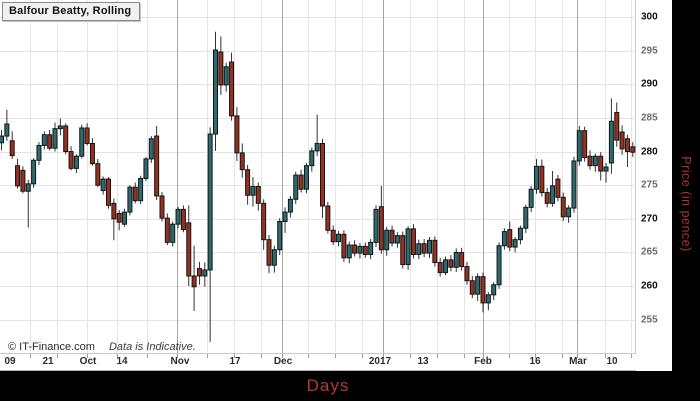 The width and height of the screenshot is (700, 401). Describe the element at coordinates (10, 361) in the screenshot. I see `x-axis-label: 09` at that location.